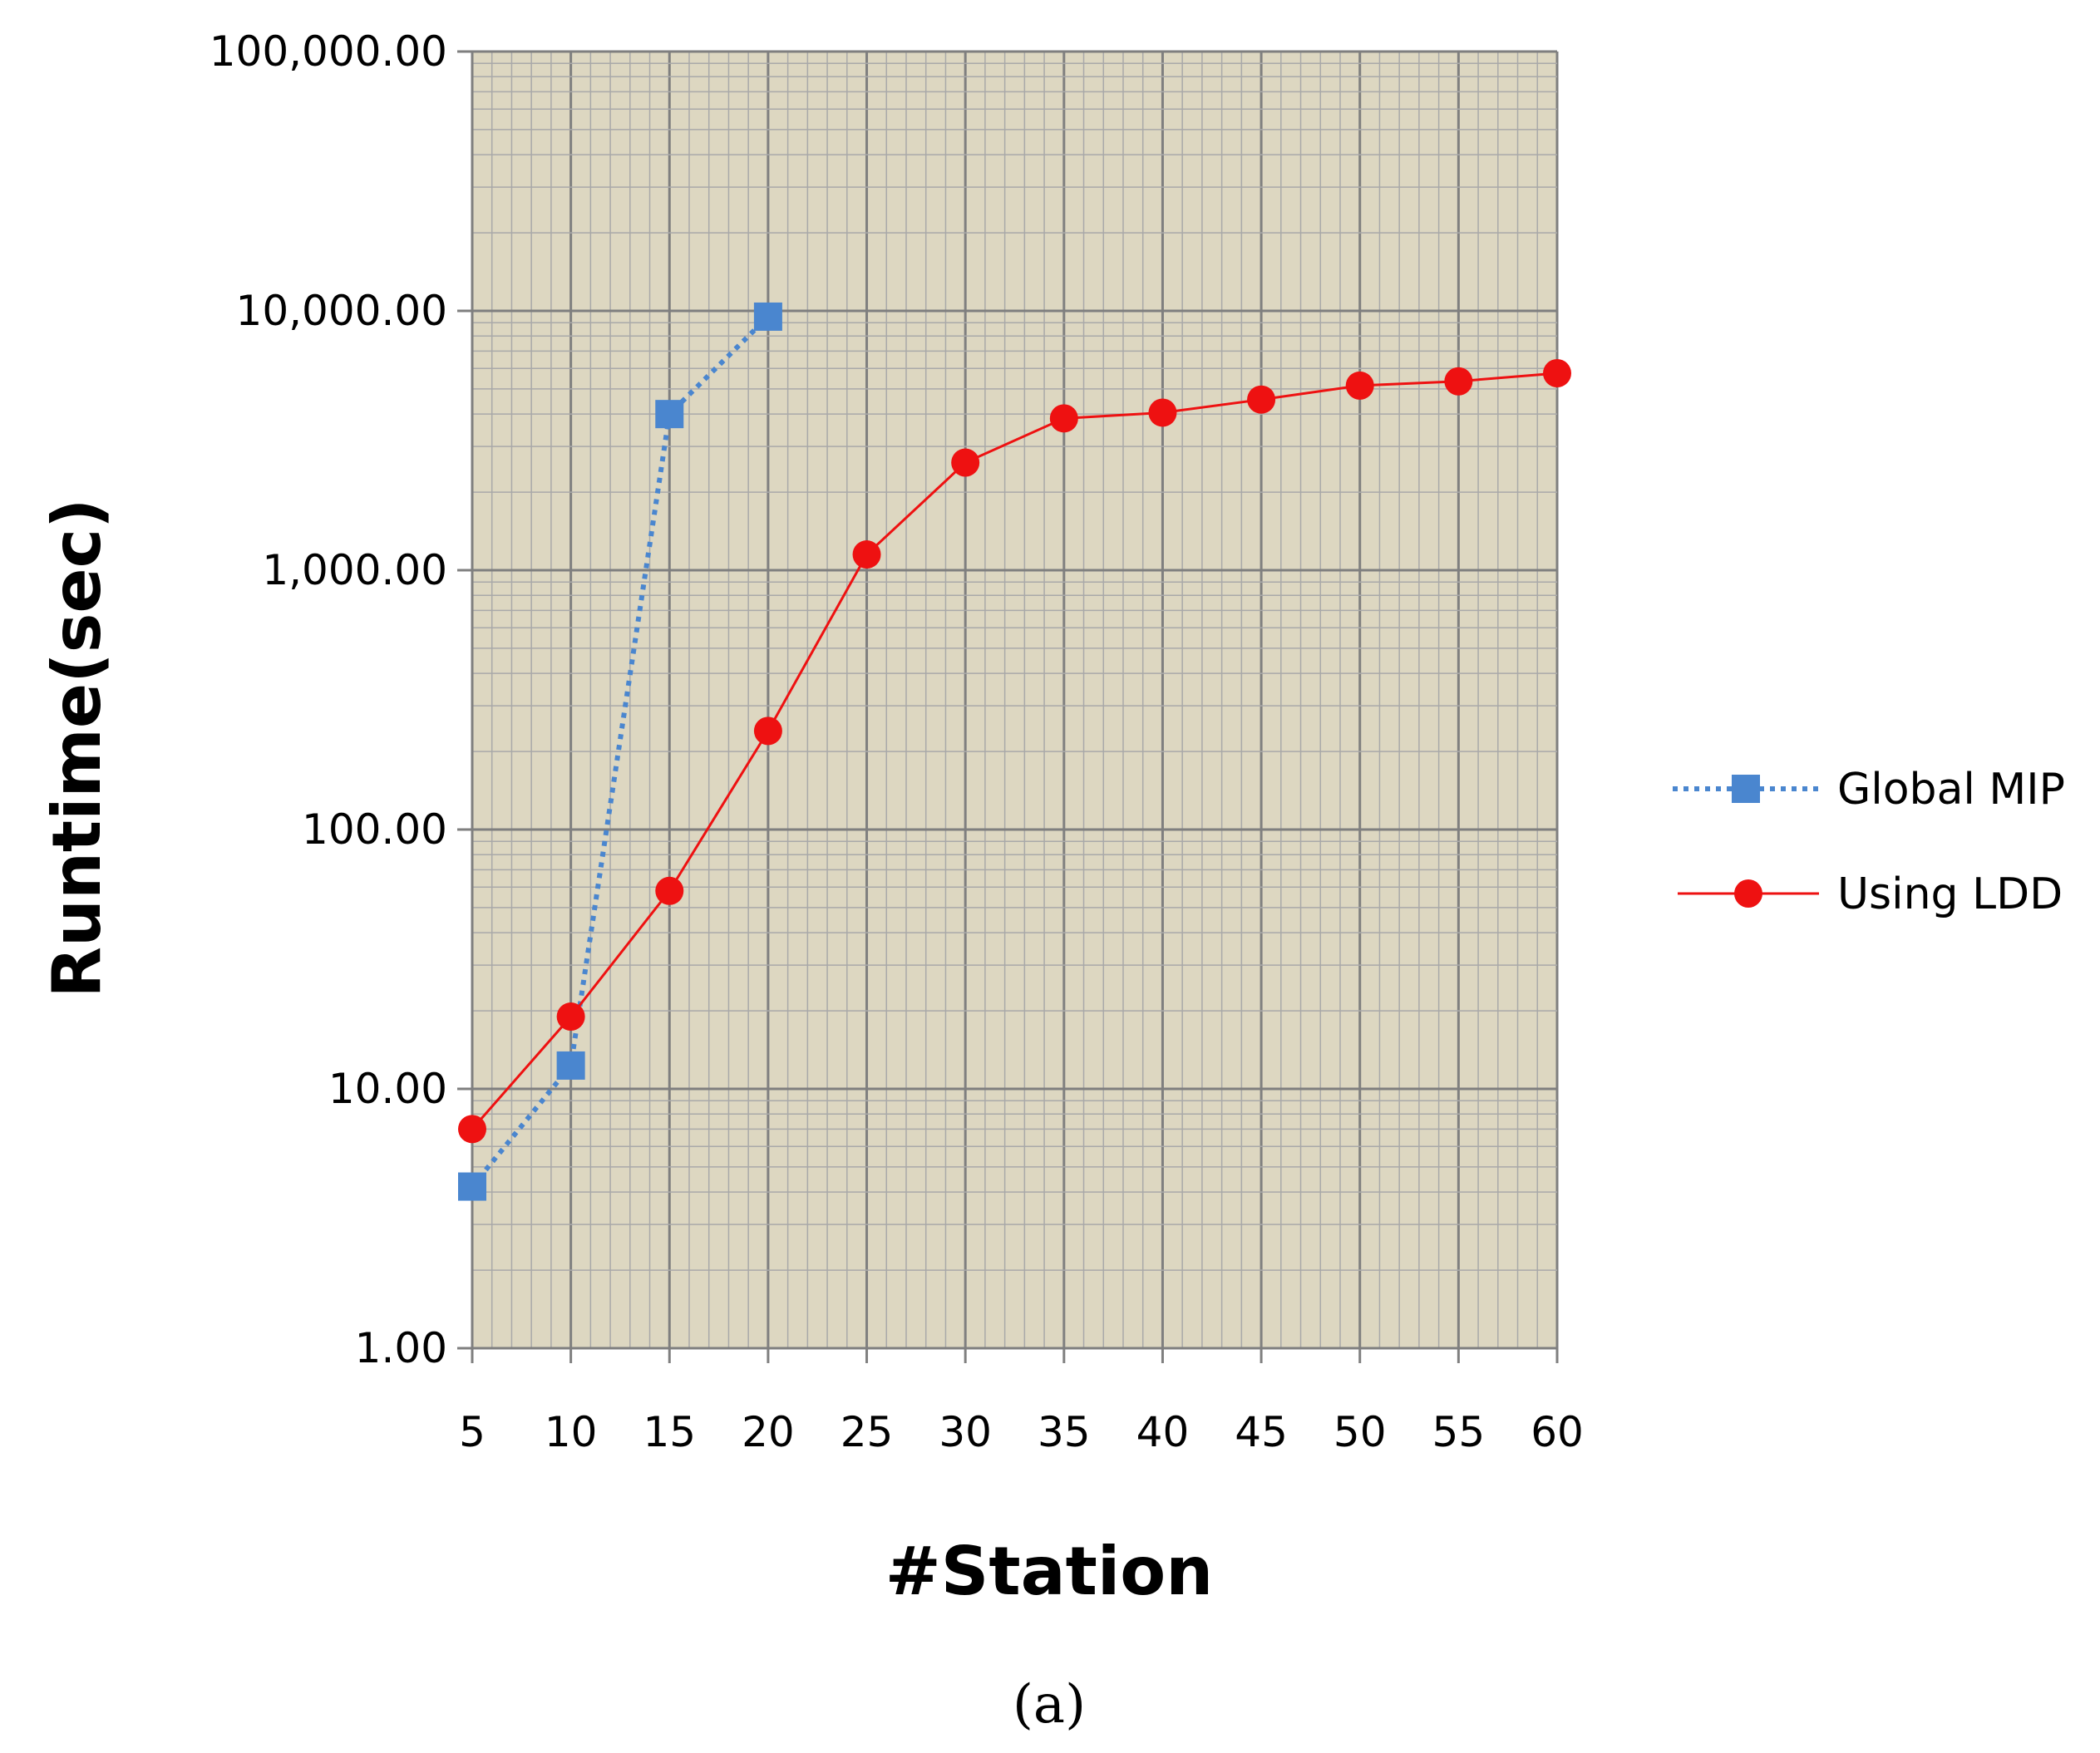  I want to click on x-tick-label: 20, so click(768, 1432).